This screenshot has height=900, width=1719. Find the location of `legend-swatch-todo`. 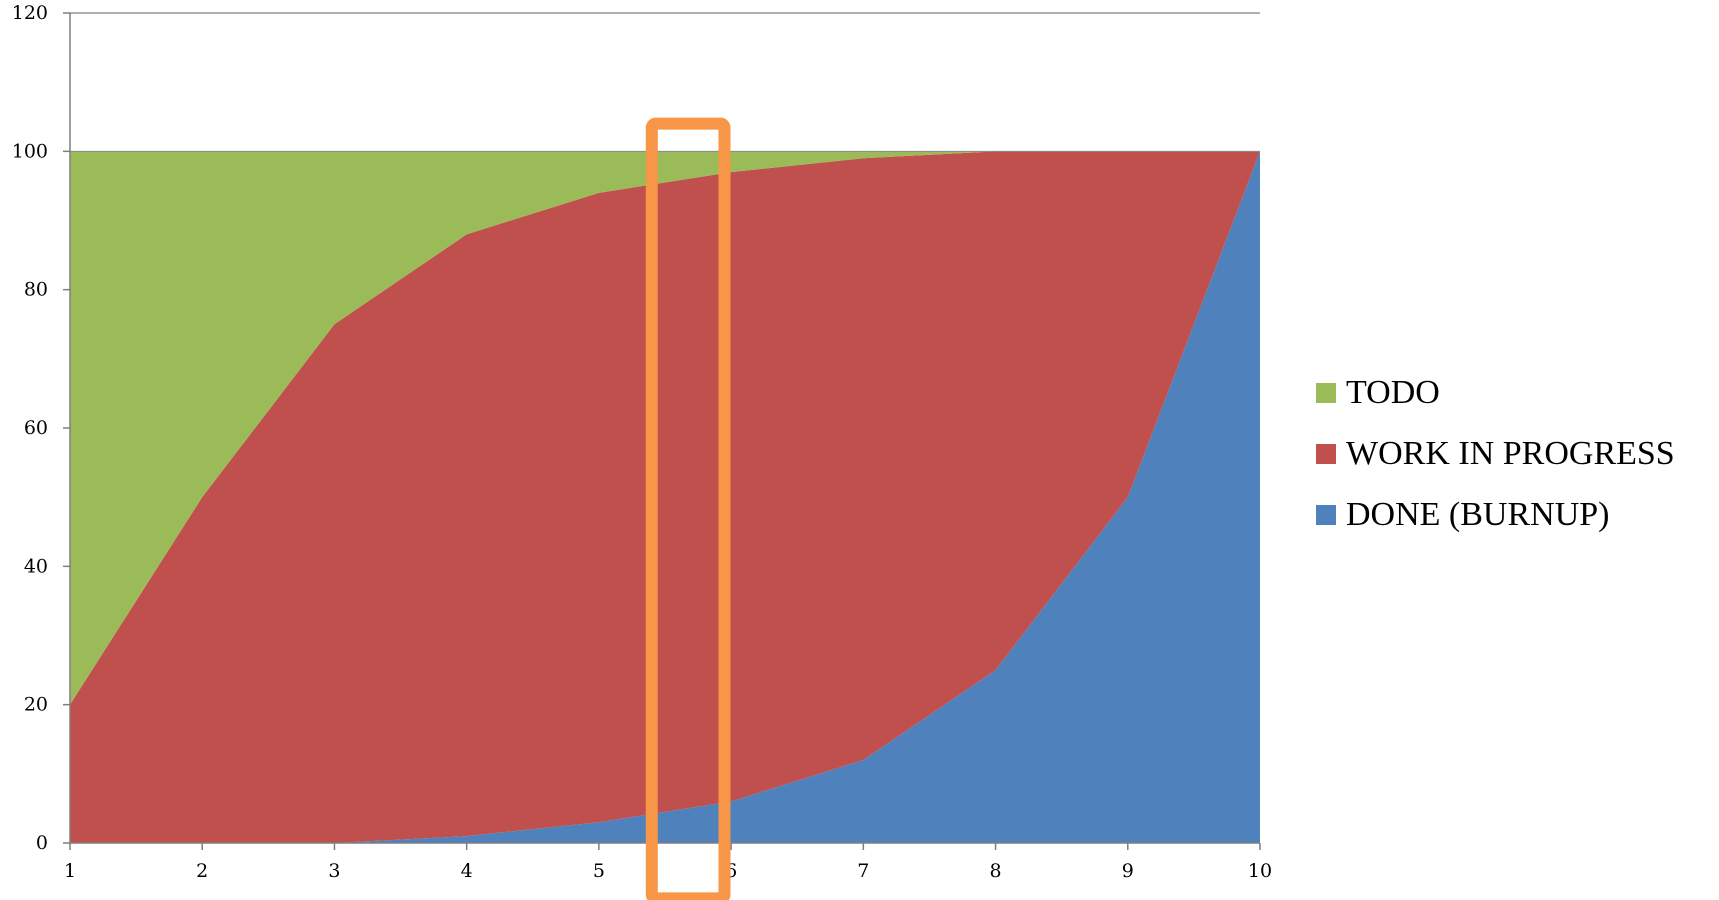

legend-swatch-todo is located at coordinates (1326, 392).